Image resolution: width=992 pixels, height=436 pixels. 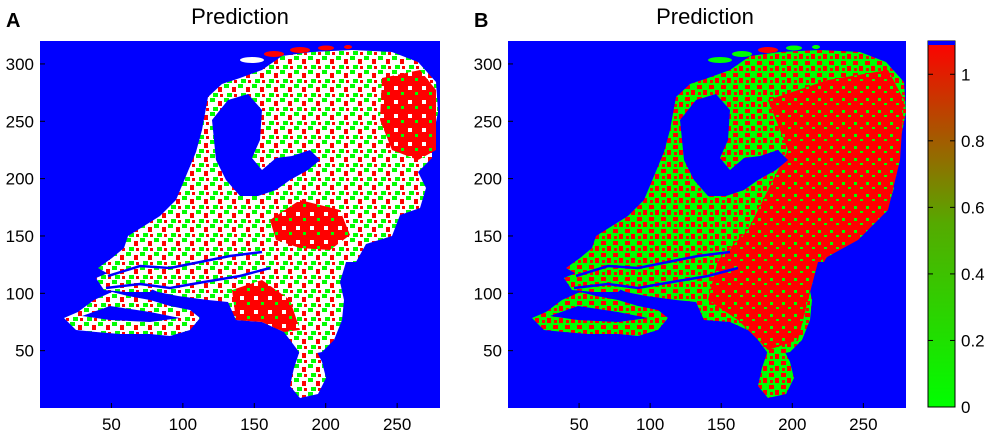 I want to click on panel-b-rivers, so click(x=656, y=270).